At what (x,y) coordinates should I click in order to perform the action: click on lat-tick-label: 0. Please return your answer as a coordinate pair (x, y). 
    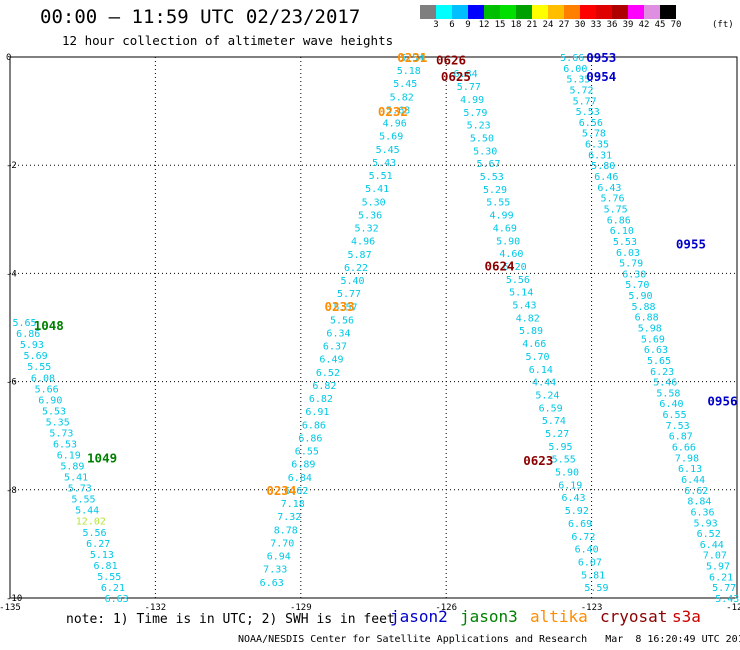
    Looking at the image, I should click on (8, 58).